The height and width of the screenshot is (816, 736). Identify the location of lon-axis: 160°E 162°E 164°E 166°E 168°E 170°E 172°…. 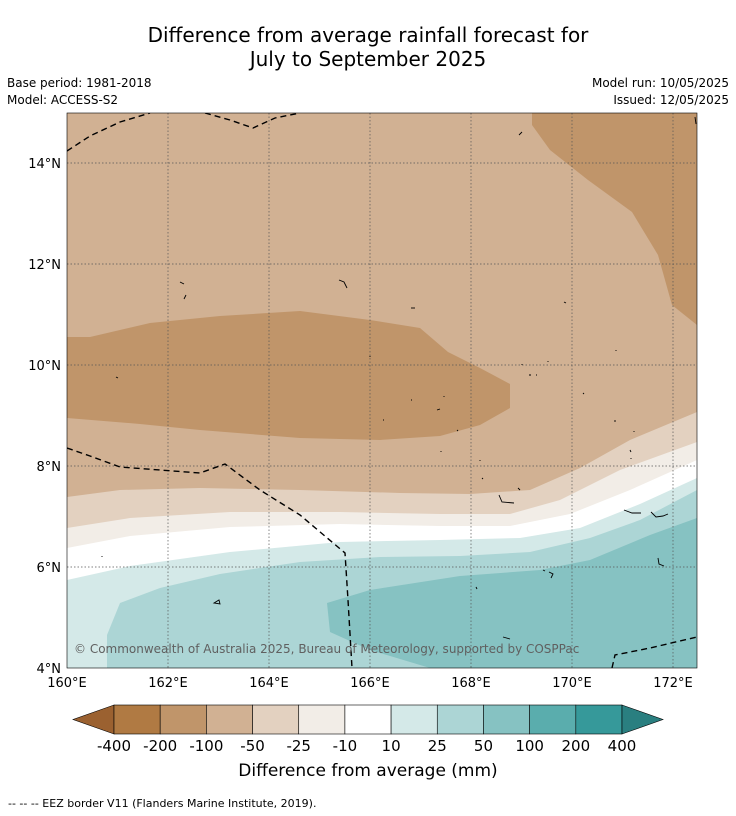
(370, 683).